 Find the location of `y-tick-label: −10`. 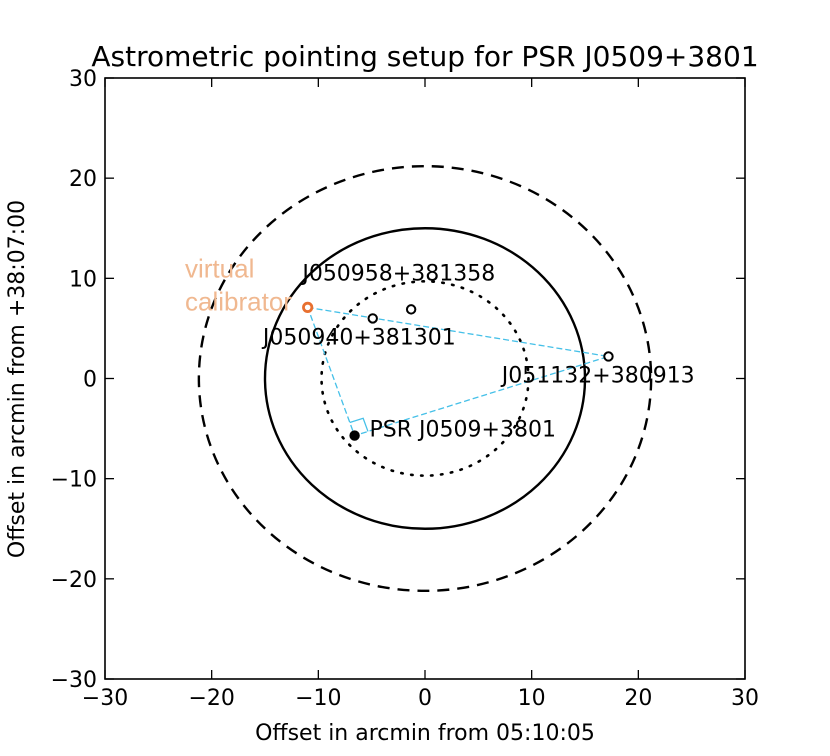

y-tick-label: −10 is located at coordinates (74, 480).